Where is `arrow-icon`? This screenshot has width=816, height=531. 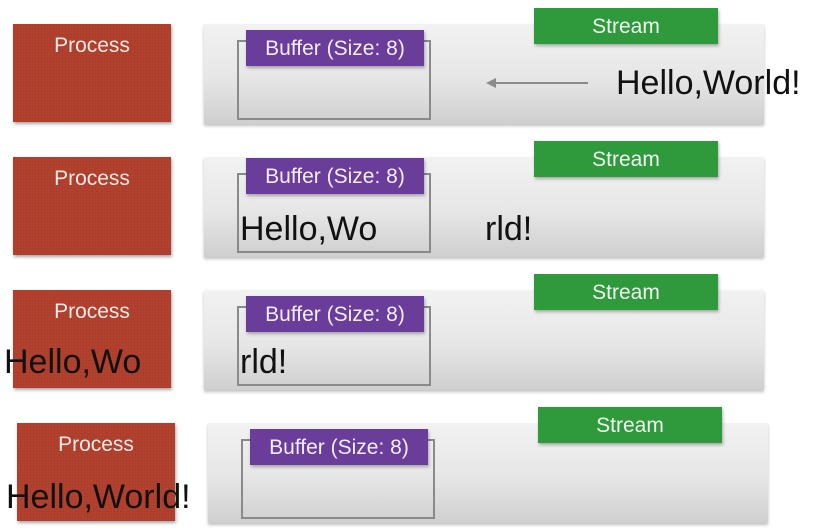 arrow-icon is located at coordinates (537, 83).